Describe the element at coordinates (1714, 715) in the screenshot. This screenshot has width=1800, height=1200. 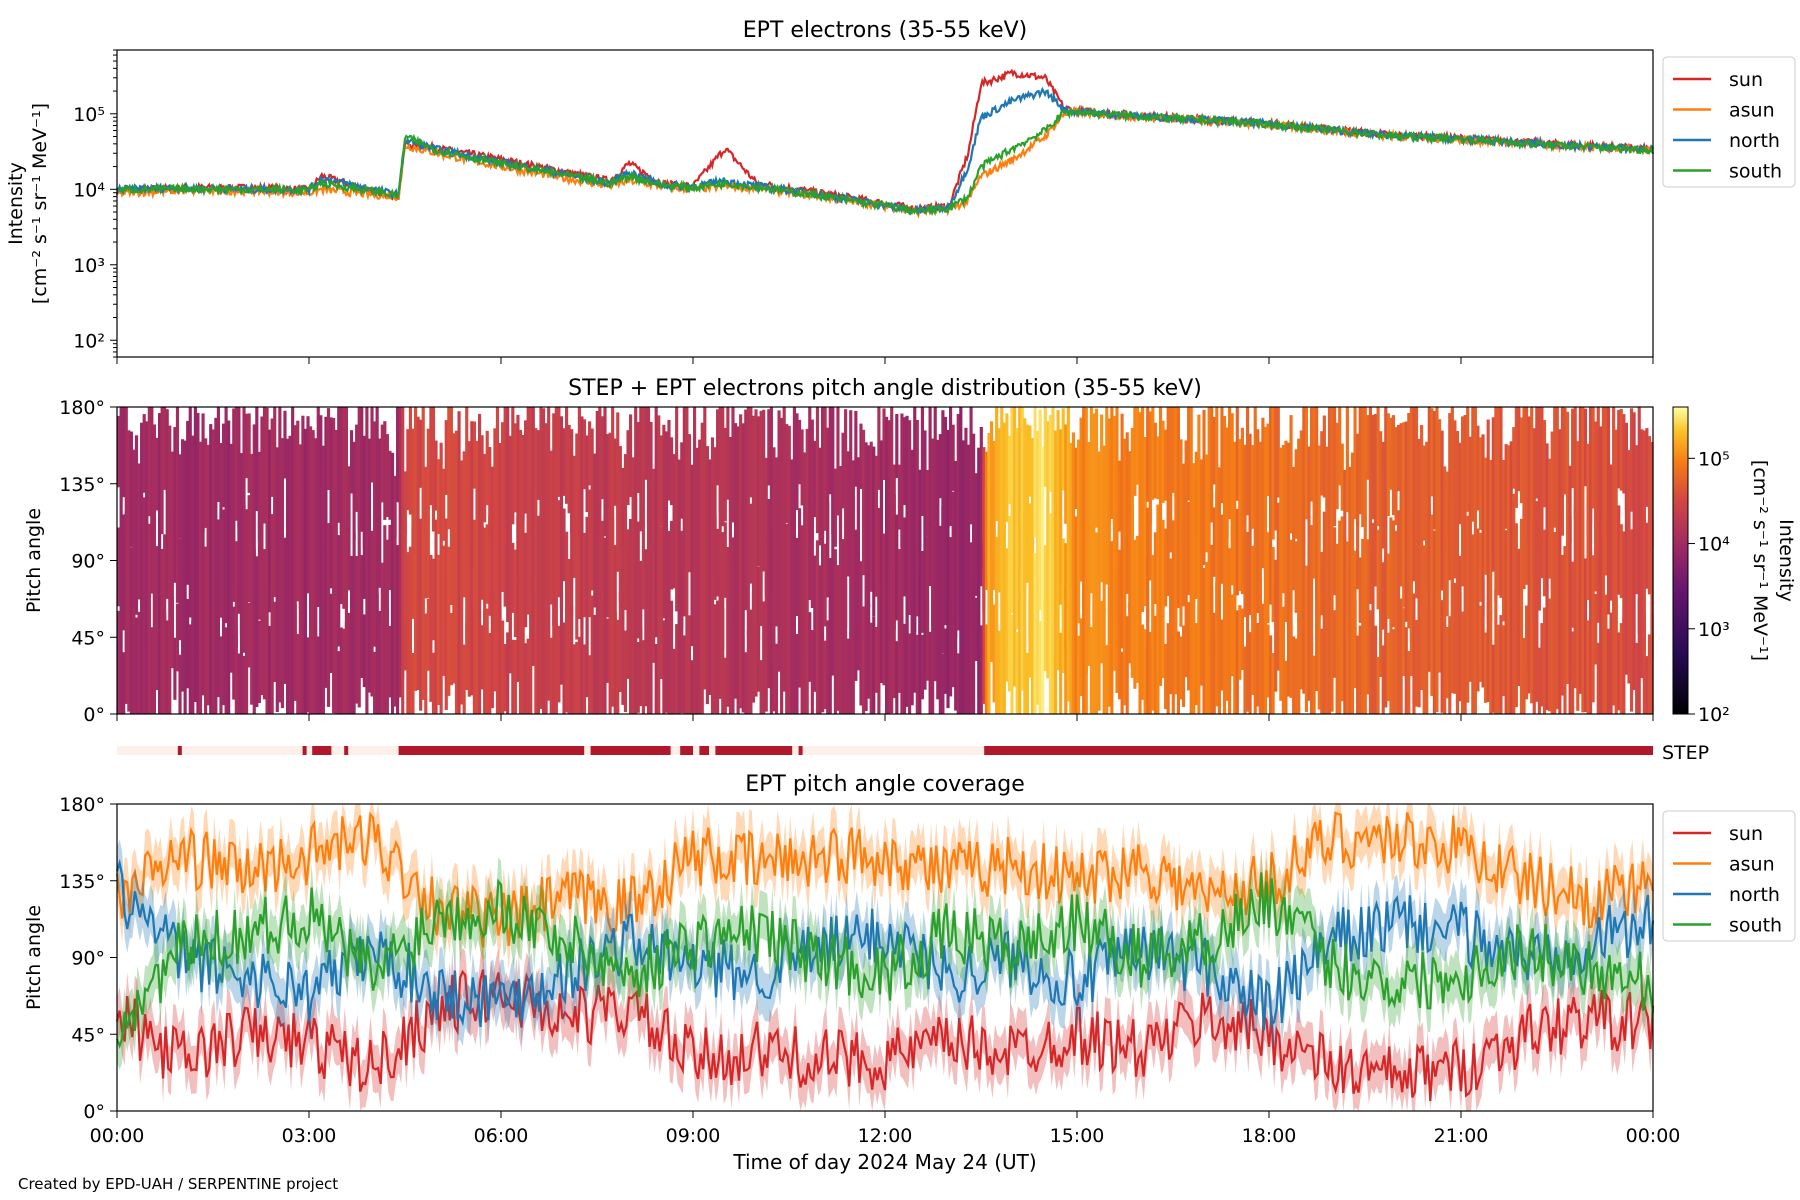
I see `colorbar-tick-label: 10²` at that location.